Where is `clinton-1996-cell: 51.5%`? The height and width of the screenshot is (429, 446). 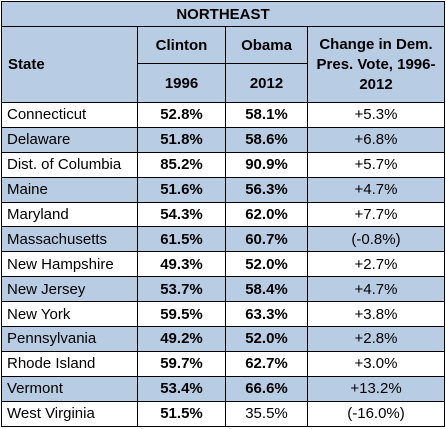 clinton-1996-cell: 51.5% is located at coordinates (181, 413).